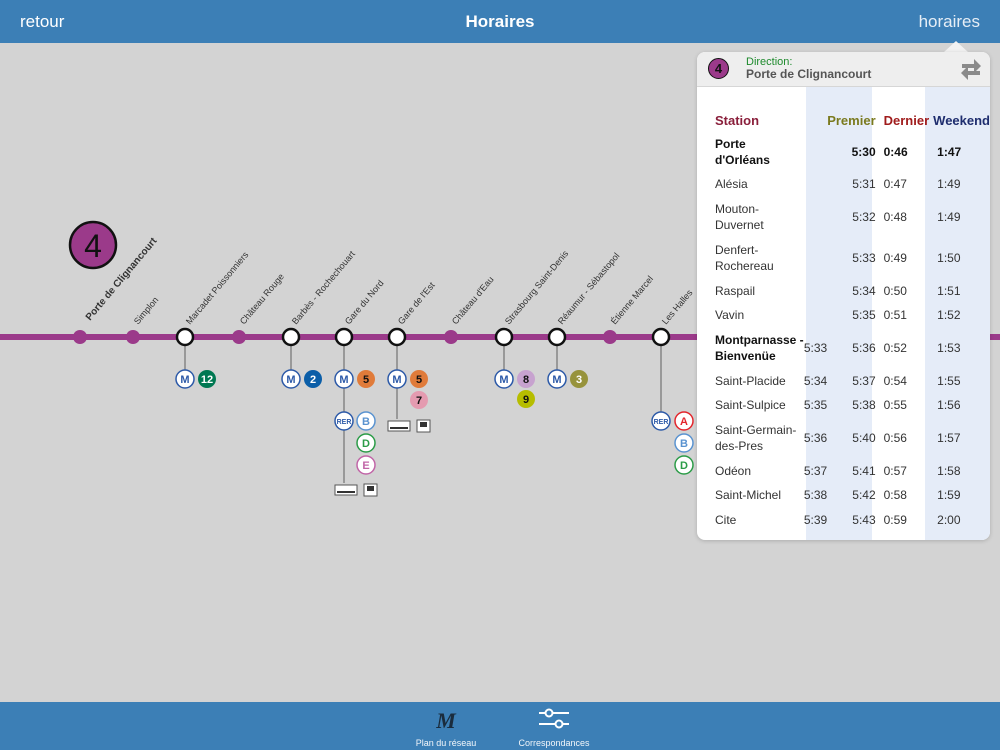 The image size is (1000, 750). Describe the element at coordinates (809, 74) in the screenshot. I see `direction-value: Porte de Clignancourt` at that location.